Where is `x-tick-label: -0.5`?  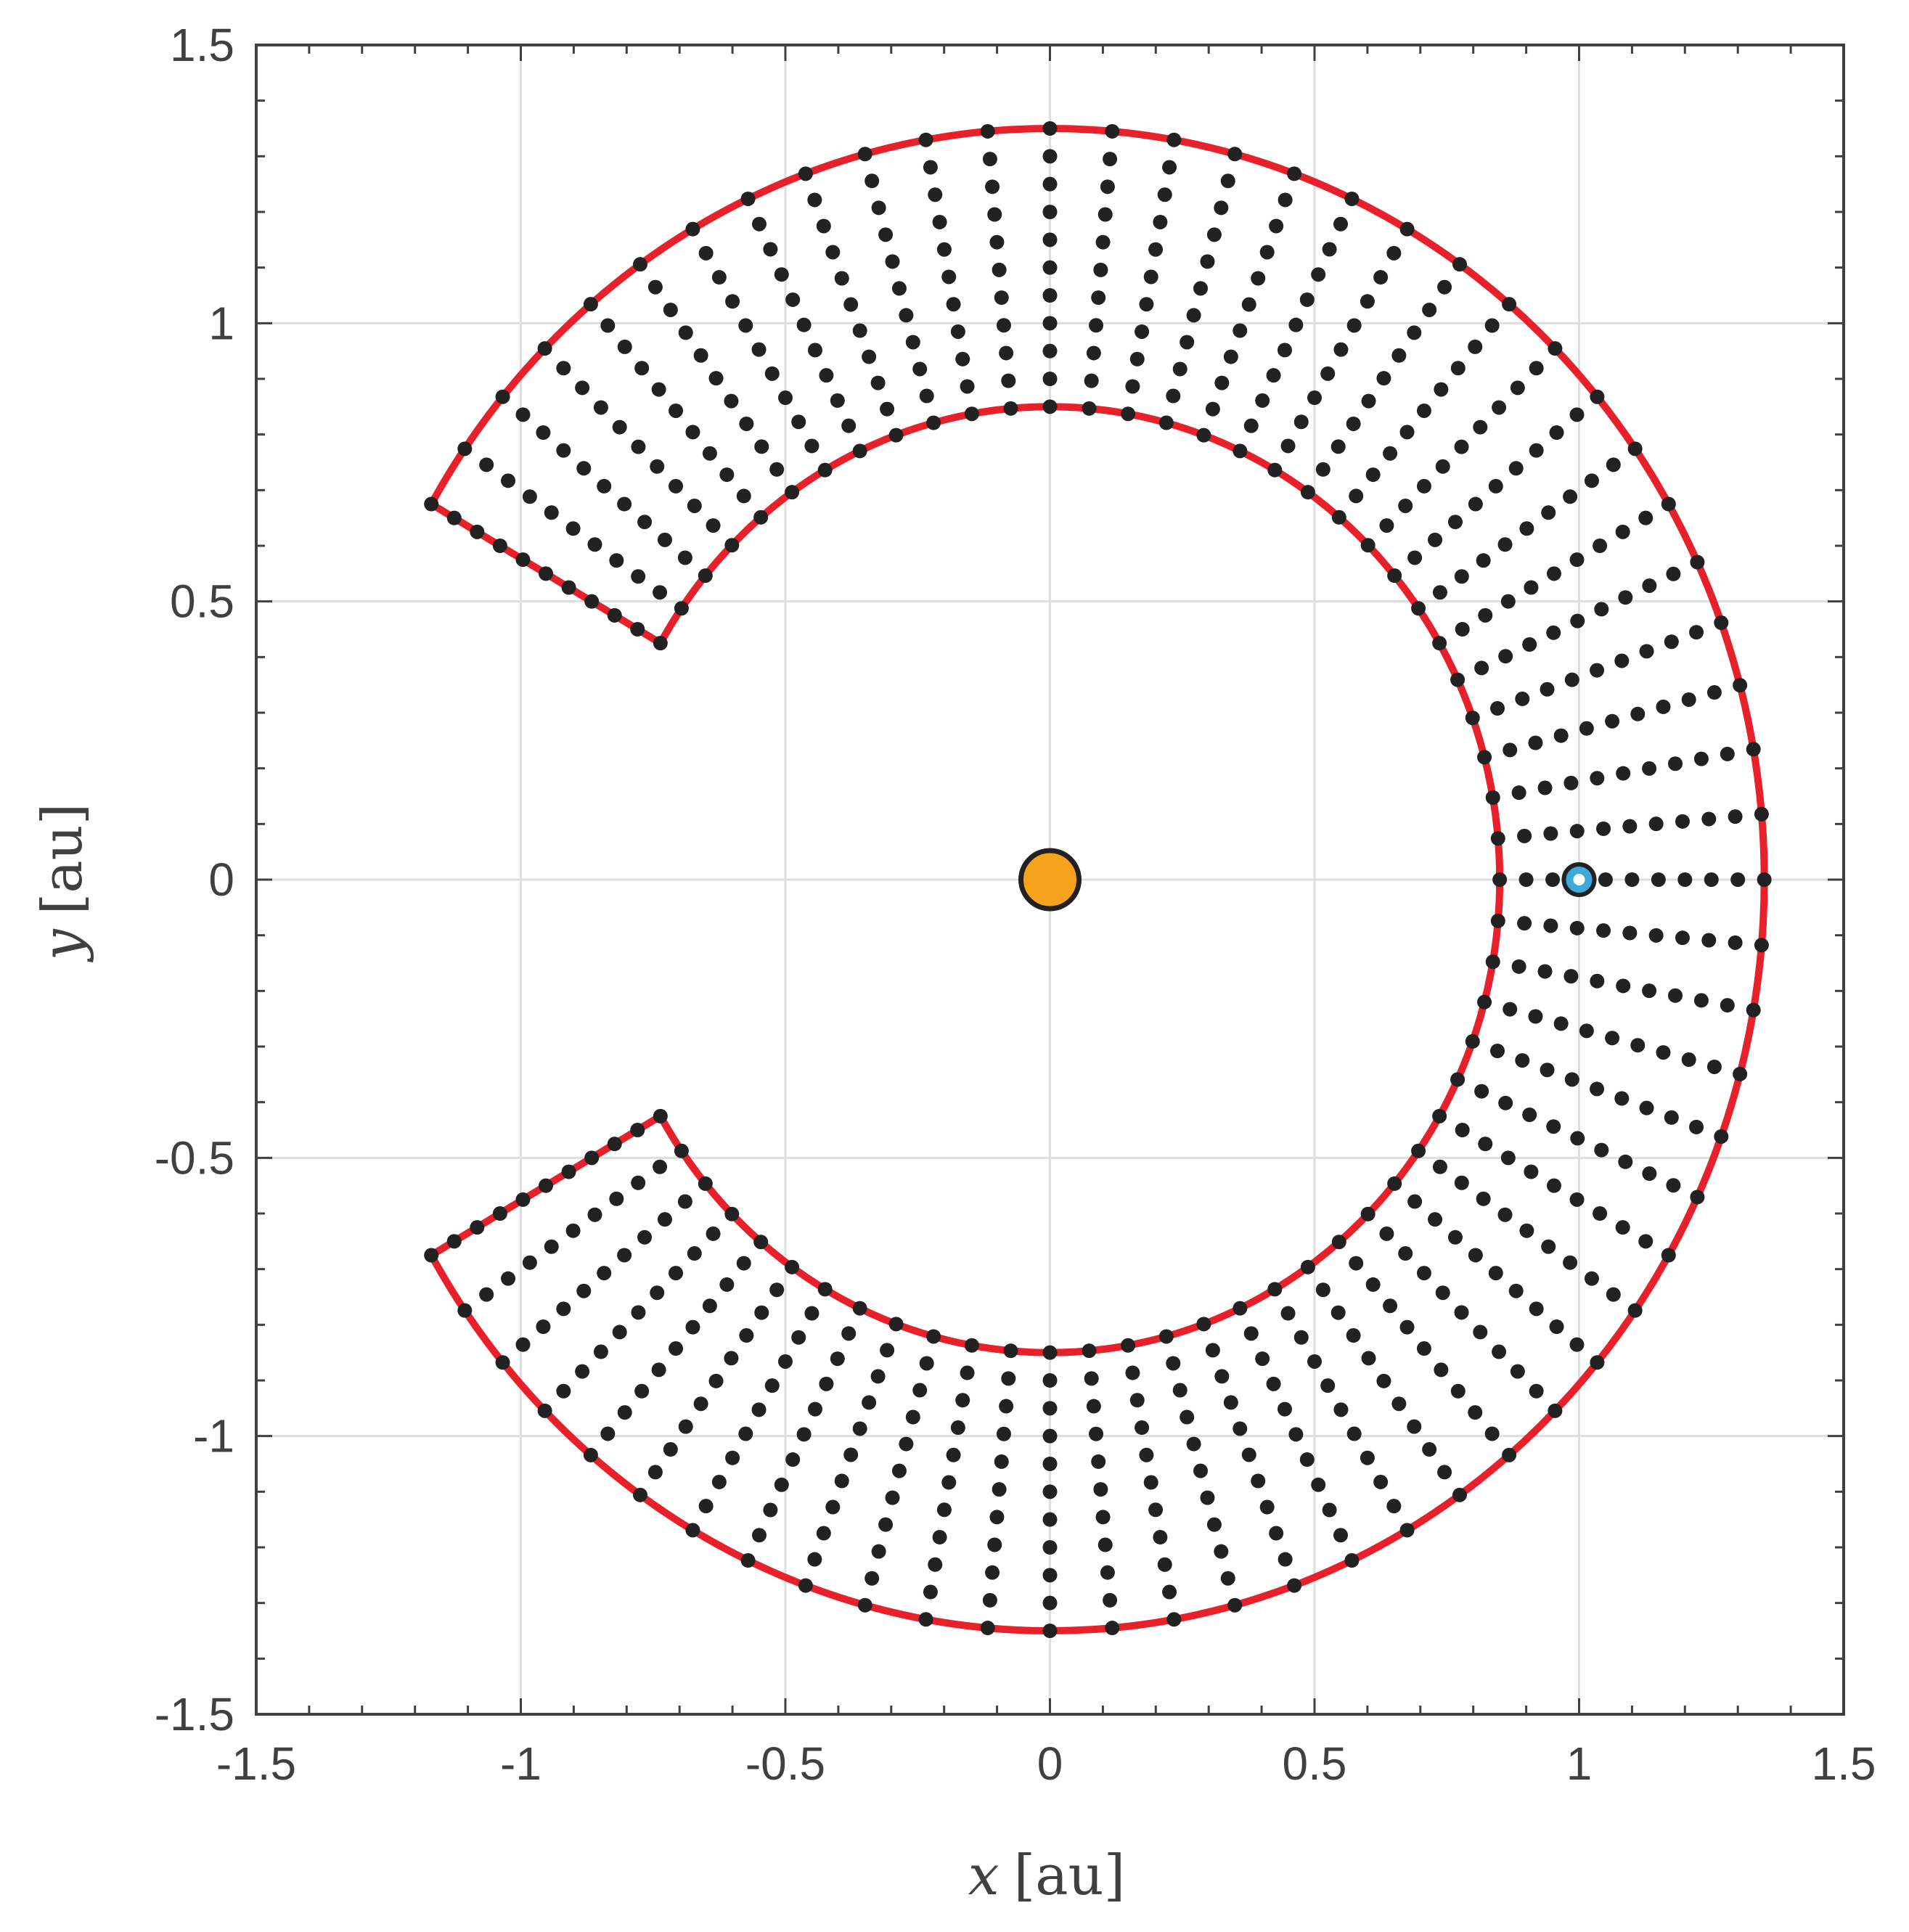 x-tick-label: -0.5 is located at coordinates (785, 1764).